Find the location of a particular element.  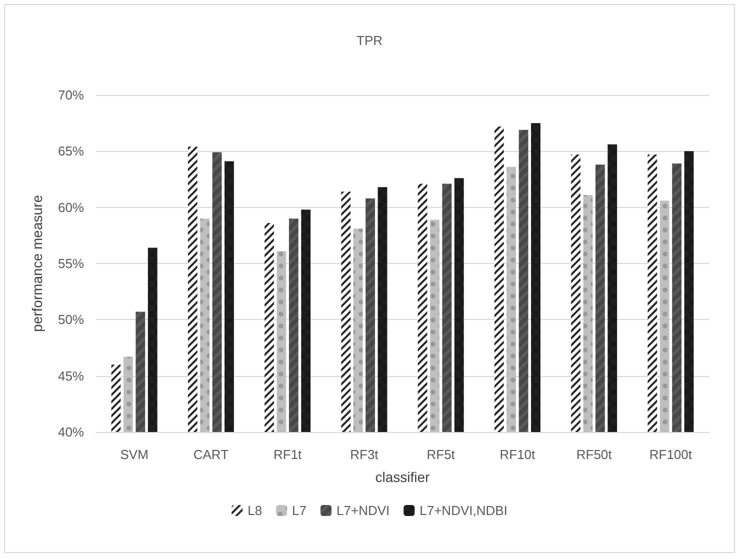

x-tick-label: RF50t is located at coordinates (594, 454).